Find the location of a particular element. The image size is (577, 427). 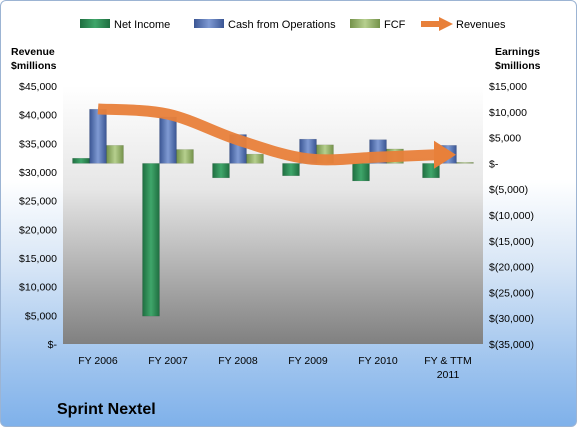

legend-swatch-cash-from-operations is located at coordinates (209, 23).